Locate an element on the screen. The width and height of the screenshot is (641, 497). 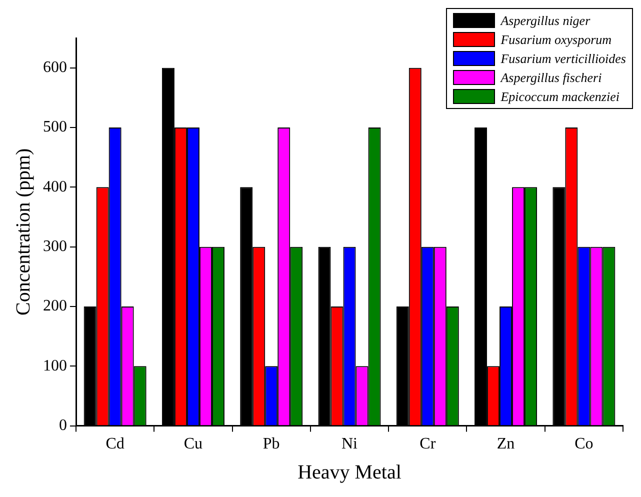
x-axis-title: Heavy Metal is located at coordinates (350, 472).